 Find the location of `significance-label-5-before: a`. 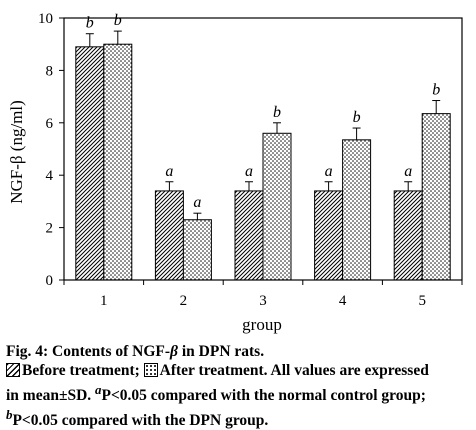

significance-label-5-before: a is located at coordinates (408, 171).